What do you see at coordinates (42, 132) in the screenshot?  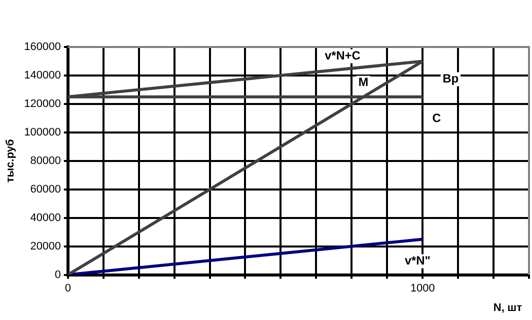 I see `y-tick-label: 100000` at bounding box center [42, 132].